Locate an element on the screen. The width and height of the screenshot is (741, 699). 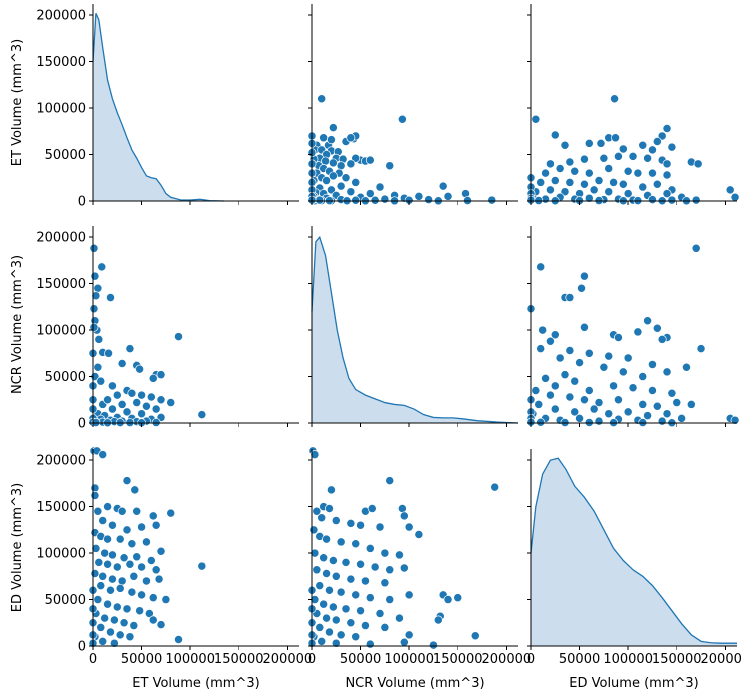
panel-axes-r0-c0: 0 50000 100000 150000 200000 is located at coordinates (167, 107).